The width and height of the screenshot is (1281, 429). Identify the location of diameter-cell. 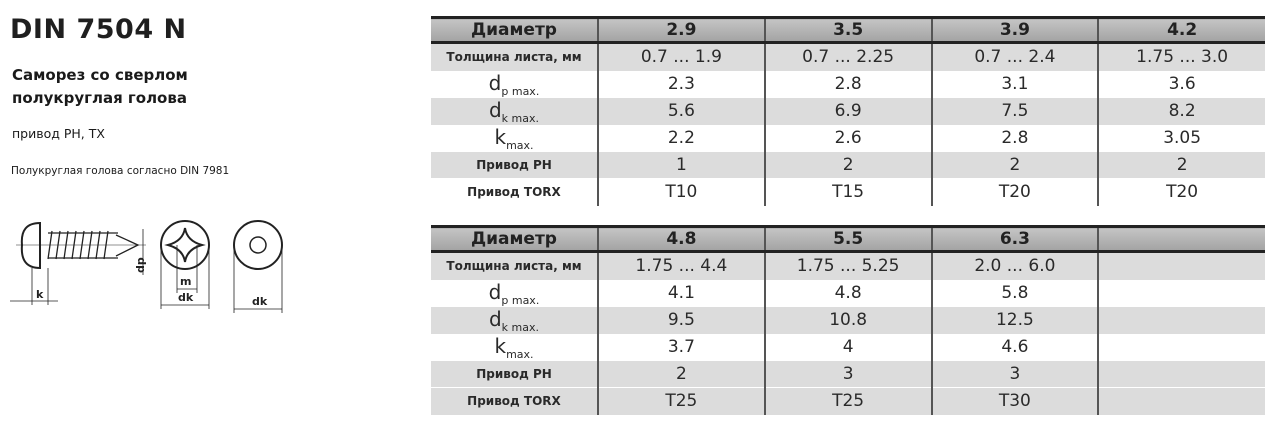
(1181, 239).